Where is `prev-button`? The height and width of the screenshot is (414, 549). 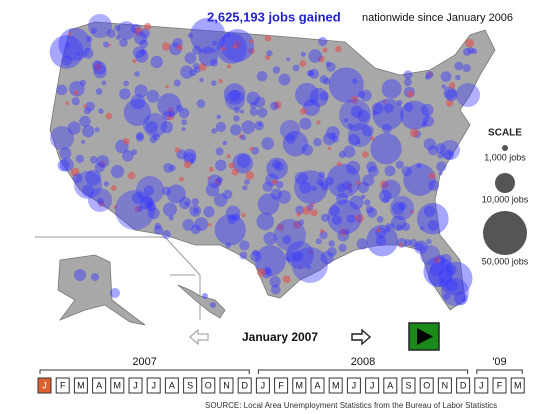
prev-button is located at coordinates (199, 337).